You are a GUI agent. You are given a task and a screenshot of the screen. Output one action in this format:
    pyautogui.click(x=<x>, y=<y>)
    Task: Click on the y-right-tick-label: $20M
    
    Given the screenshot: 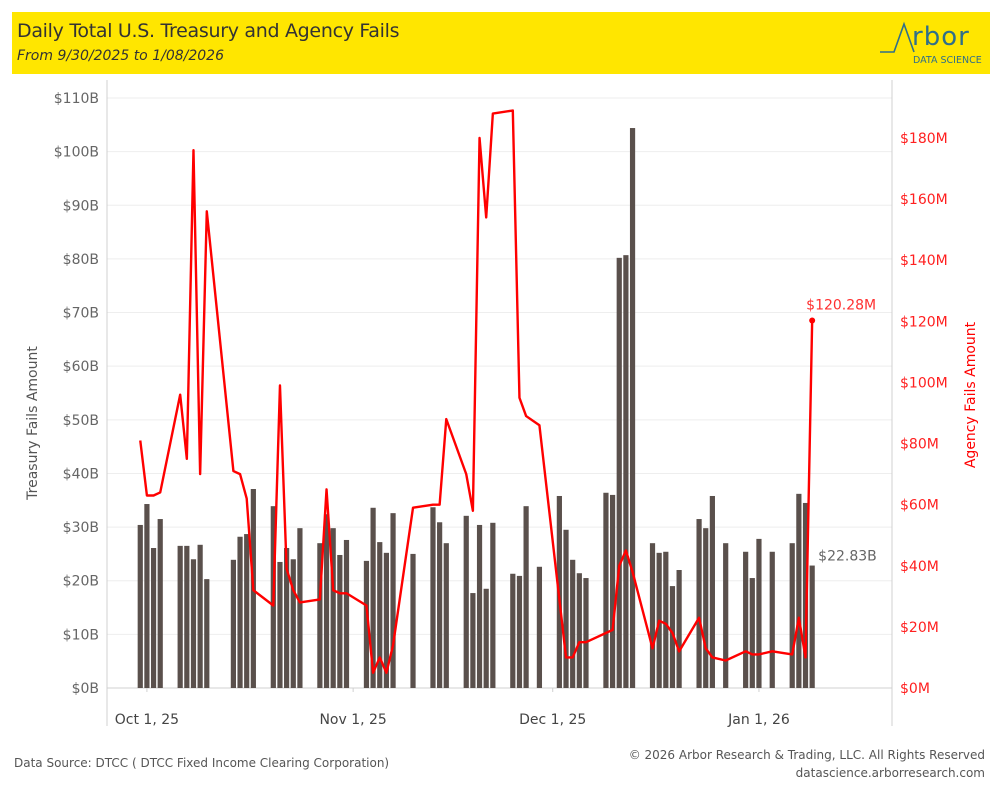 What is the action you would take?
    pyautogui.click(x=919, y=628)
    